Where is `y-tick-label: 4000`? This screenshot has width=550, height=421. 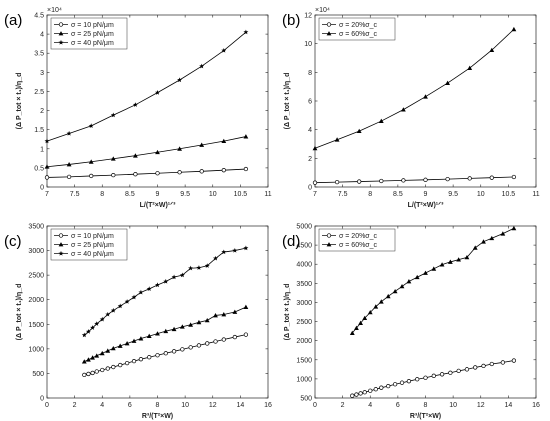 y-tick-label: 4000 is located at coordinates (304, 265).